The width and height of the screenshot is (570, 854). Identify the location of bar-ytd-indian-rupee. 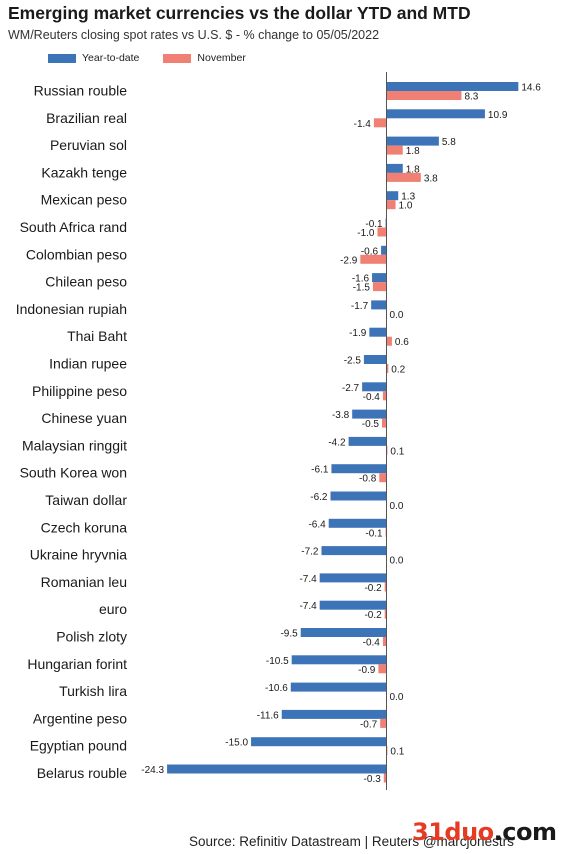
(375, 359).